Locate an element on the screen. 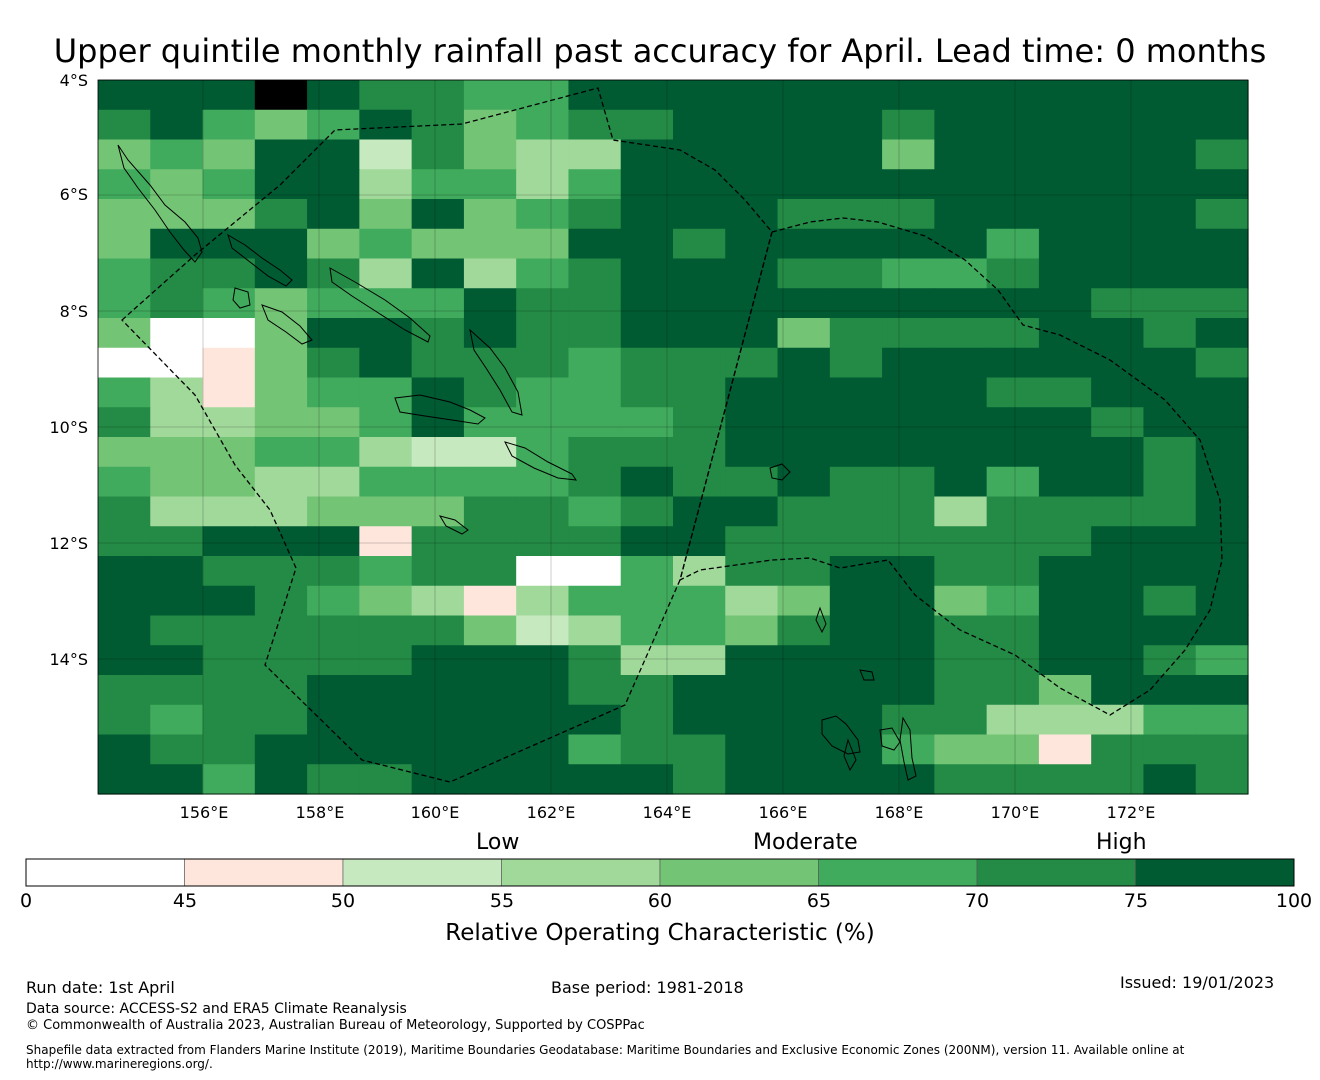 This screenshot has width=1320, height=1080. coastline-efate is located at coordinates (908, 748).